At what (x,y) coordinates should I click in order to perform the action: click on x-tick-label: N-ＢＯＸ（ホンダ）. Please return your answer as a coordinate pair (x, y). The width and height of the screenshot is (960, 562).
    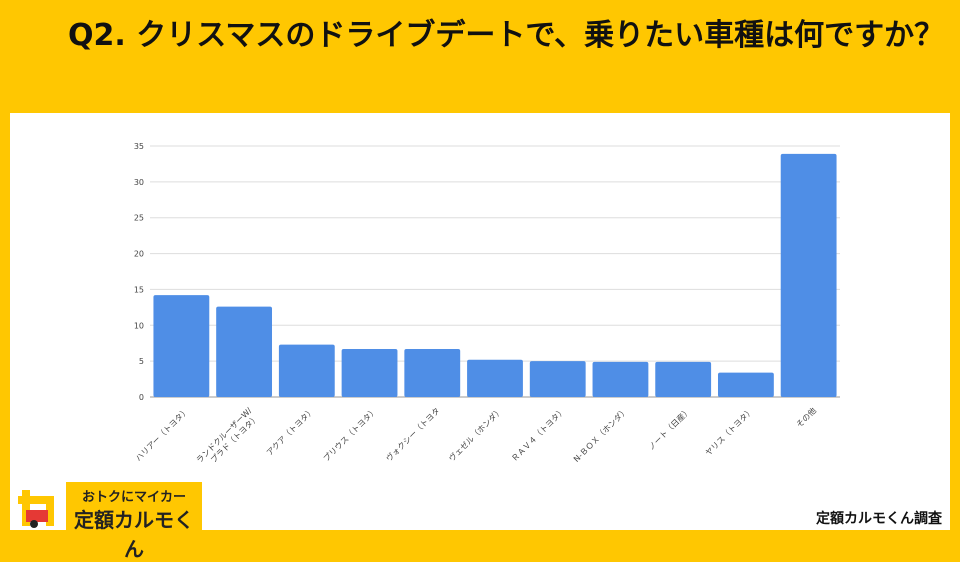
    Looking at the image, I should click on (600, 434).